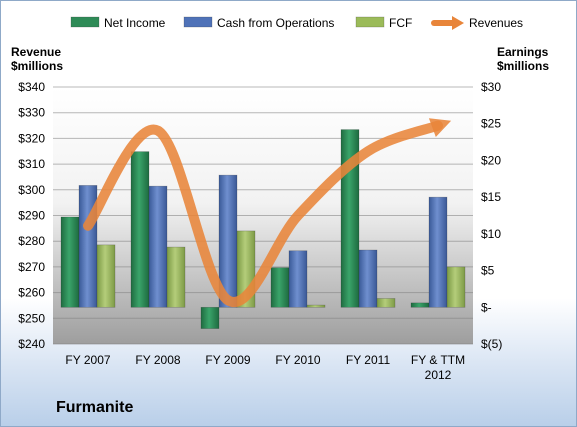  I want to click on right-tick-label: $5, so click(488, 271).